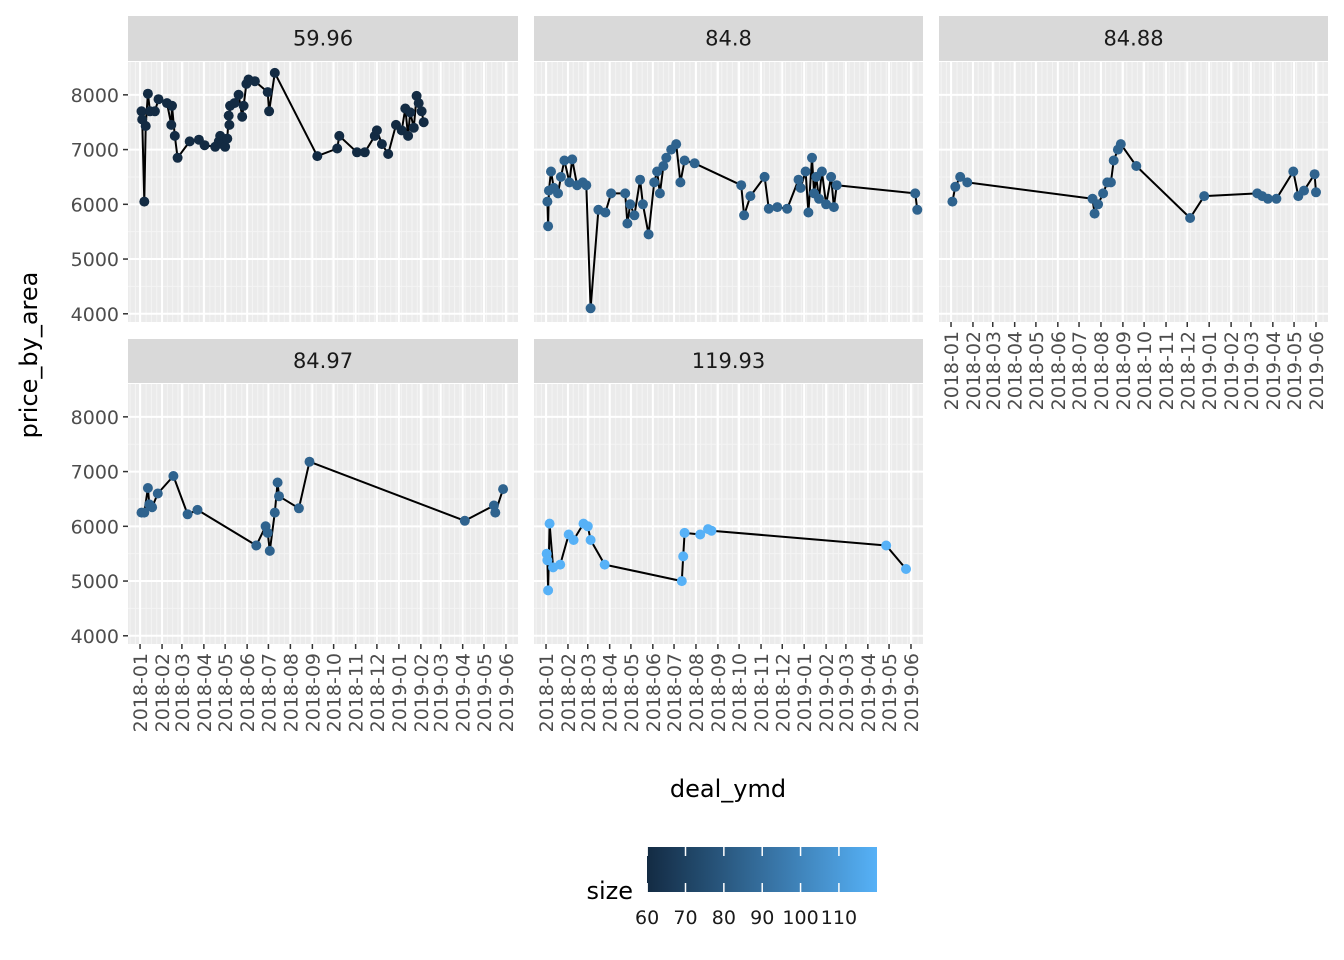  Describe the element at coordinates (1133, 39) in the screenshot. I see `facet-strip-label: 84.88` at that location.